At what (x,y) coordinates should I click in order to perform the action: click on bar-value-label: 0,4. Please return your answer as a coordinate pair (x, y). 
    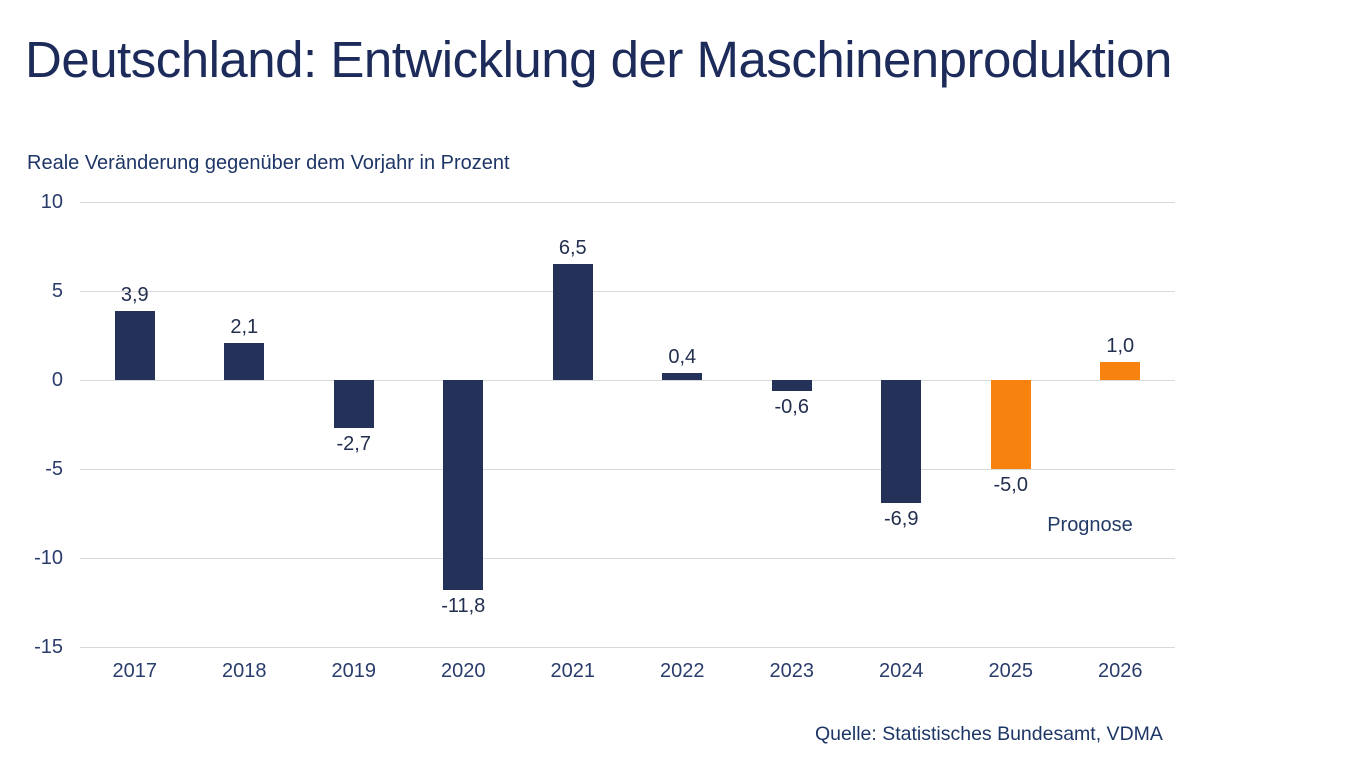
    Looking at the image, I should click on (682, 356).